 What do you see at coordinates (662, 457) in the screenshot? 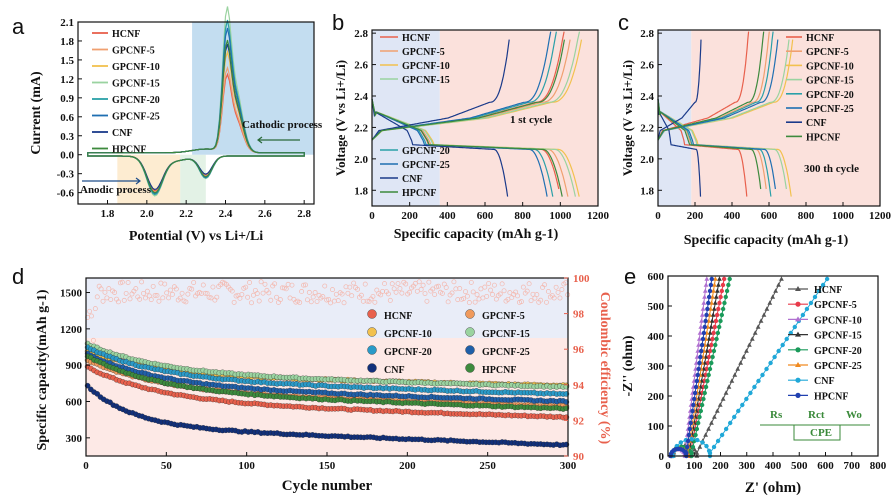
I see `y-tick-label: 0` at bounding box center [662, 457].